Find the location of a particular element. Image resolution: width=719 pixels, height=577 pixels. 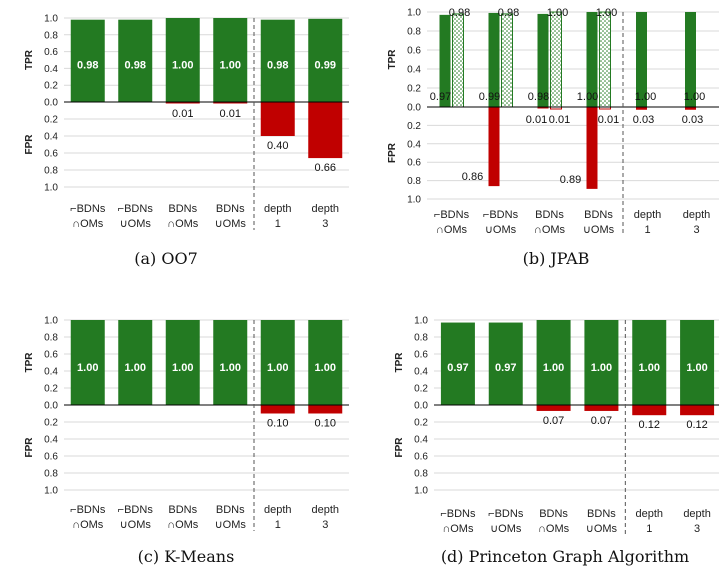

category-label: ∩OMs is located at coordinates (88, 224).